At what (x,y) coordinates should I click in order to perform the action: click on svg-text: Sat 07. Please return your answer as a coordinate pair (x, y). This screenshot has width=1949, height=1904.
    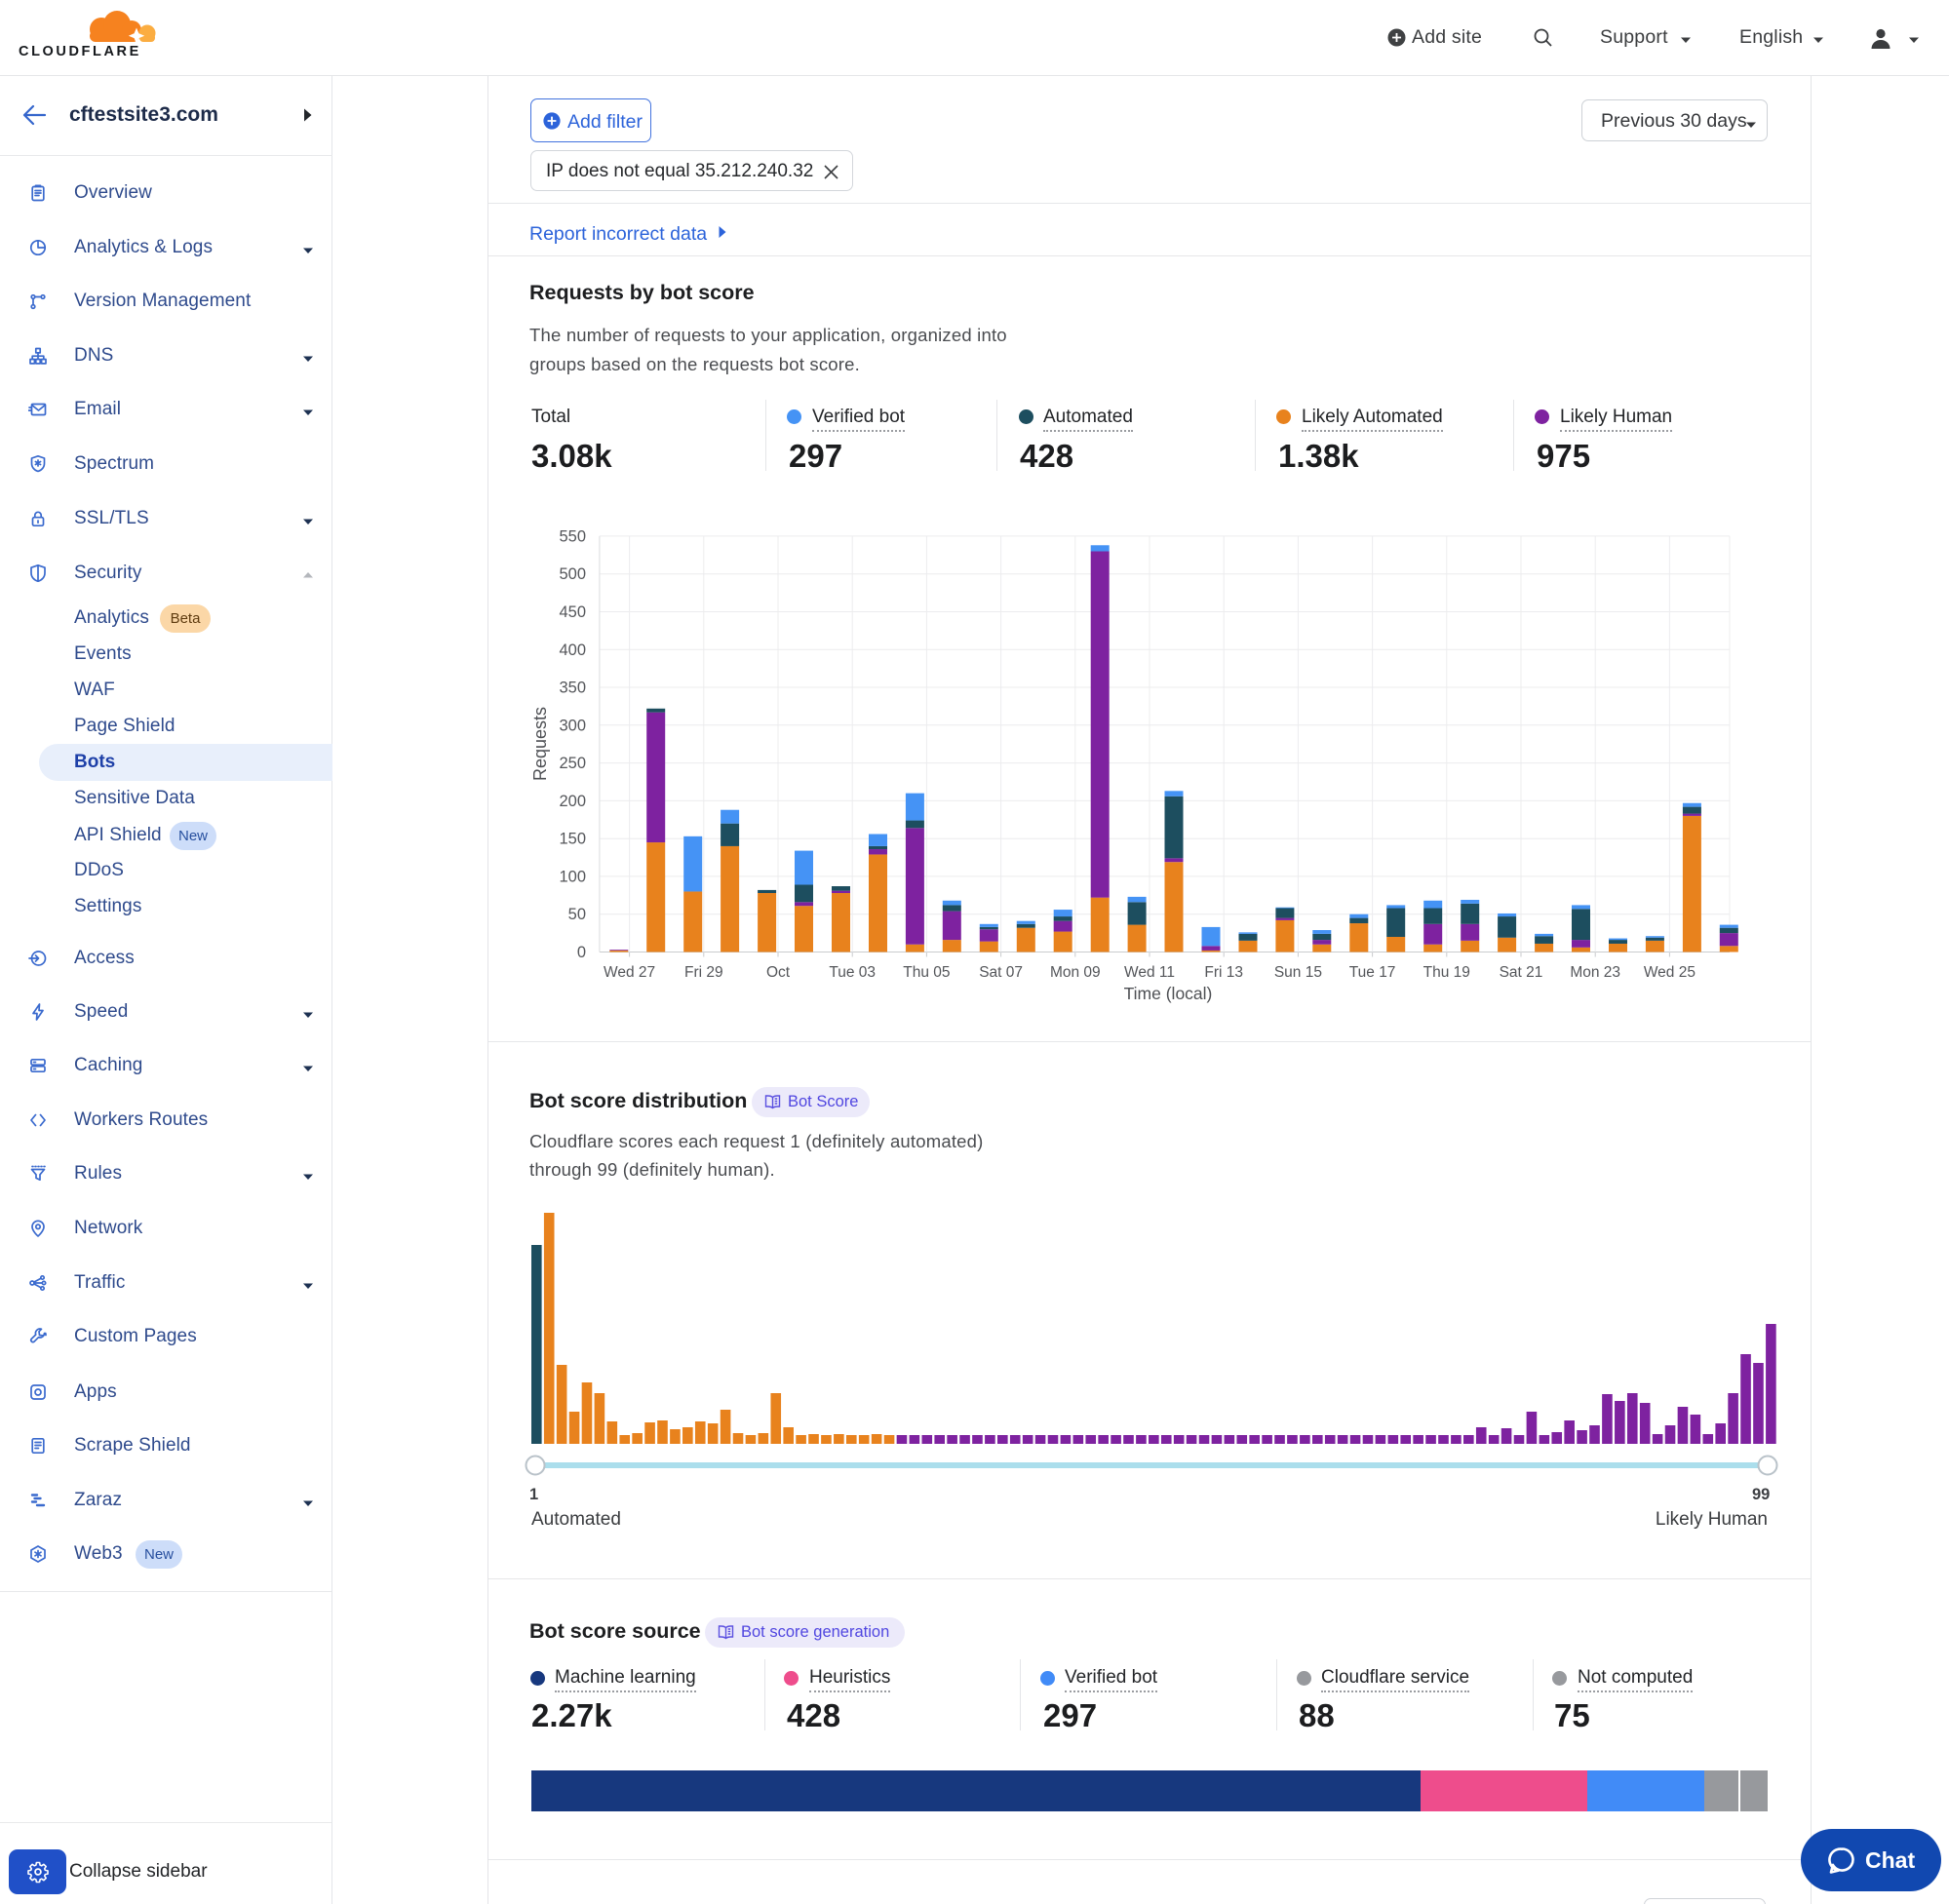
    Looking at the image, I should click on (1001, 972).